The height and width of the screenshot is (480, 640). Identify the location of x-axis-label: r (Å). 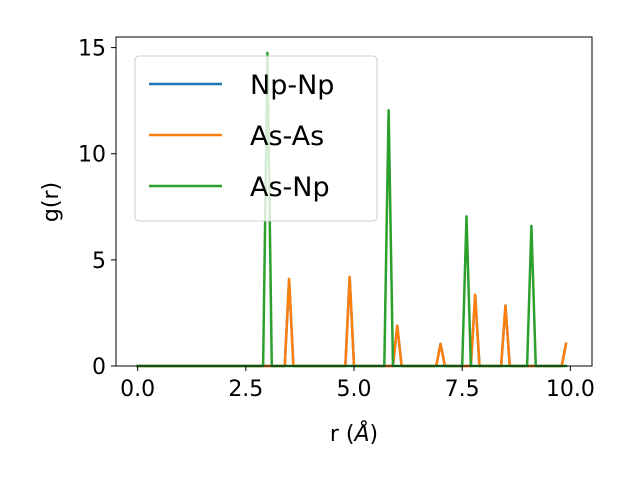
(354, 433).